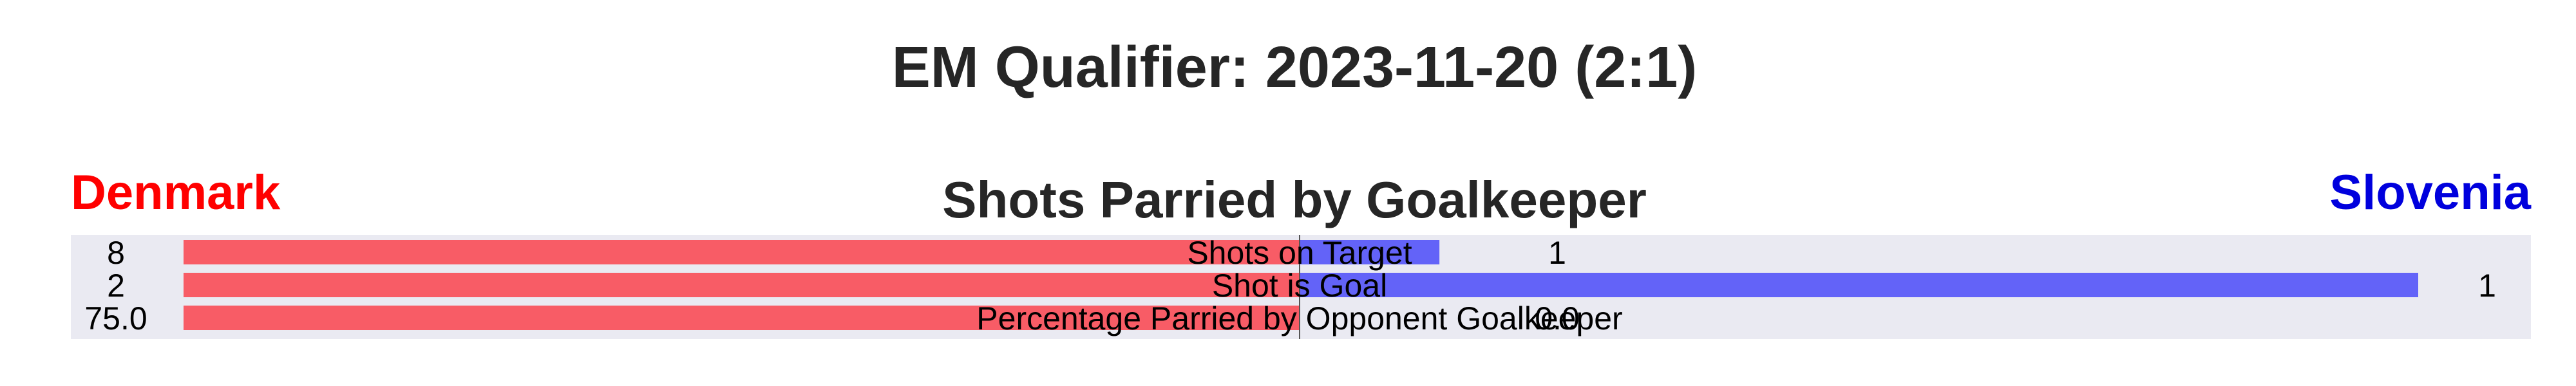  What do you see at coordinates (1557, 253) in the screenshot?
I see `value-right-0: 1` at bounding box center [1557, 253].